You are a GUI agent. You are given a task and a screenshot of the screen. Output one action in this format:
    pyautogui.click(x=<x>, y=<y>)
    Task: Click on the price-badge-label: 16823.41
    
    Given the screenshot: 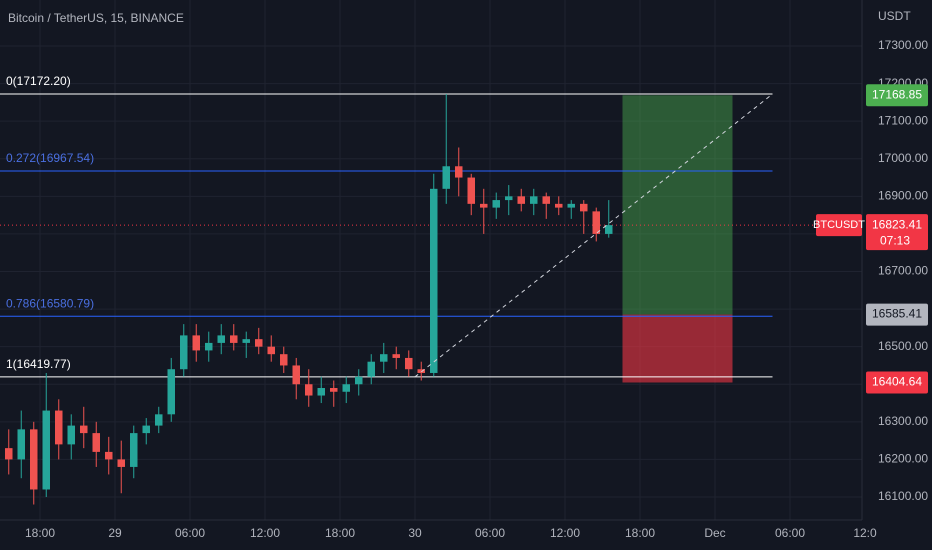 What is the action you would take?
    pyautogui.click(x=897, y=224)
    